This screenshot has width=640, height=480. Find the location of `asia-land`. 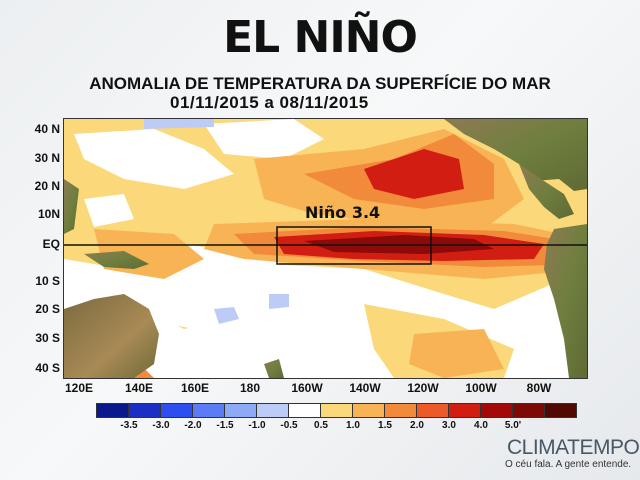

asia-land is located at coordinates (71, 206).